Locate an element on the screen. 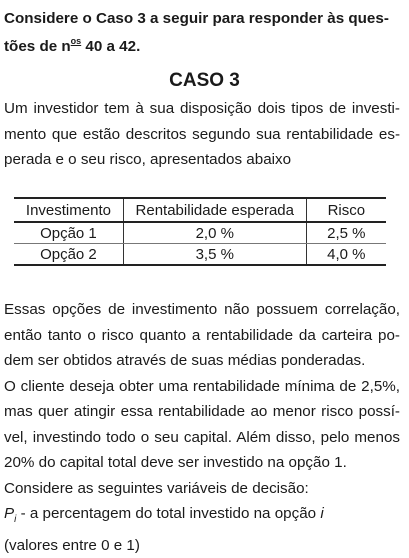 The width and height of the screenshot is (409, 558). table-row: Opção 1 2,0 % 2,5 % is located at coordinates (200, 233).